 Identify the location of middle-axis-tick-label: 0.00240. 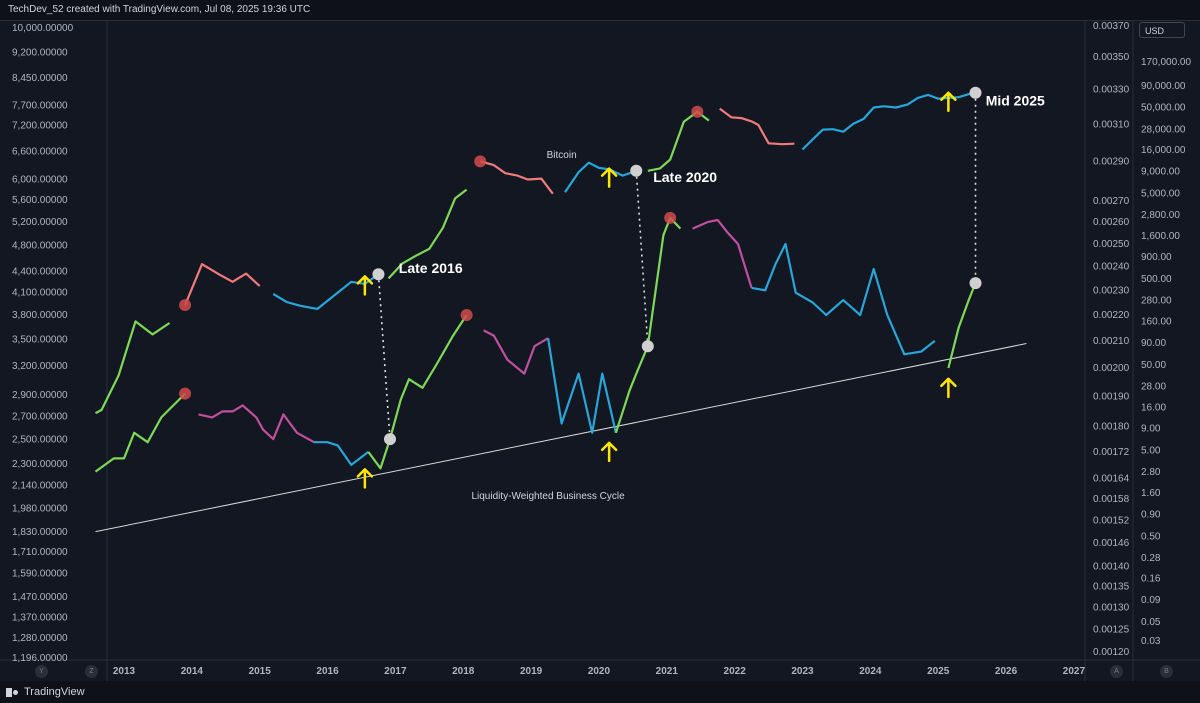
(1111, 267).